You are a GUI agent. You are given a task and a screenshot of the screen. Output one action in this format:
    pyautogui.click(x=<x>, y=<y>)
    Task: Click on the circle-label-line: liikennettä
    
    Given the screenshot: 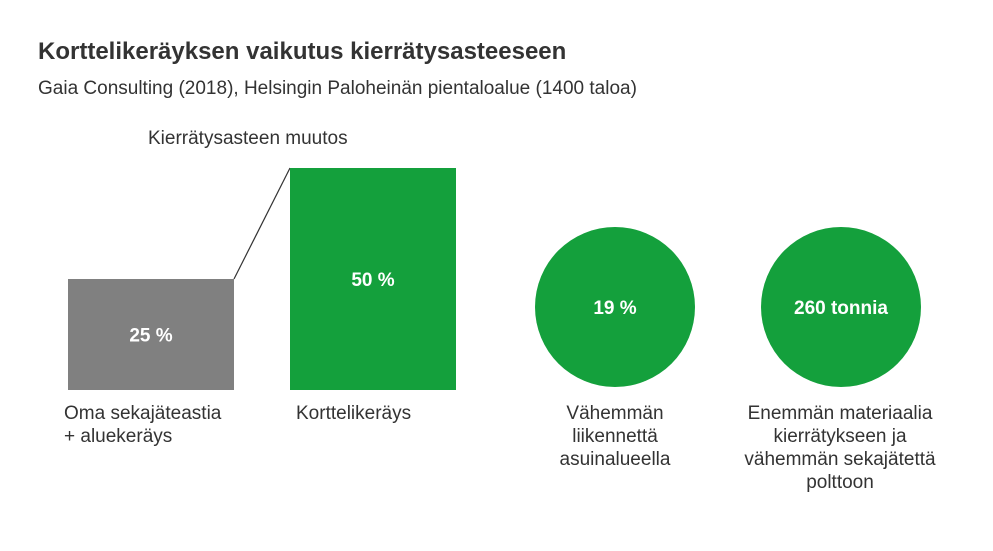 What is the action you would take?
    pyautogui.click(x=615, y=436)
    